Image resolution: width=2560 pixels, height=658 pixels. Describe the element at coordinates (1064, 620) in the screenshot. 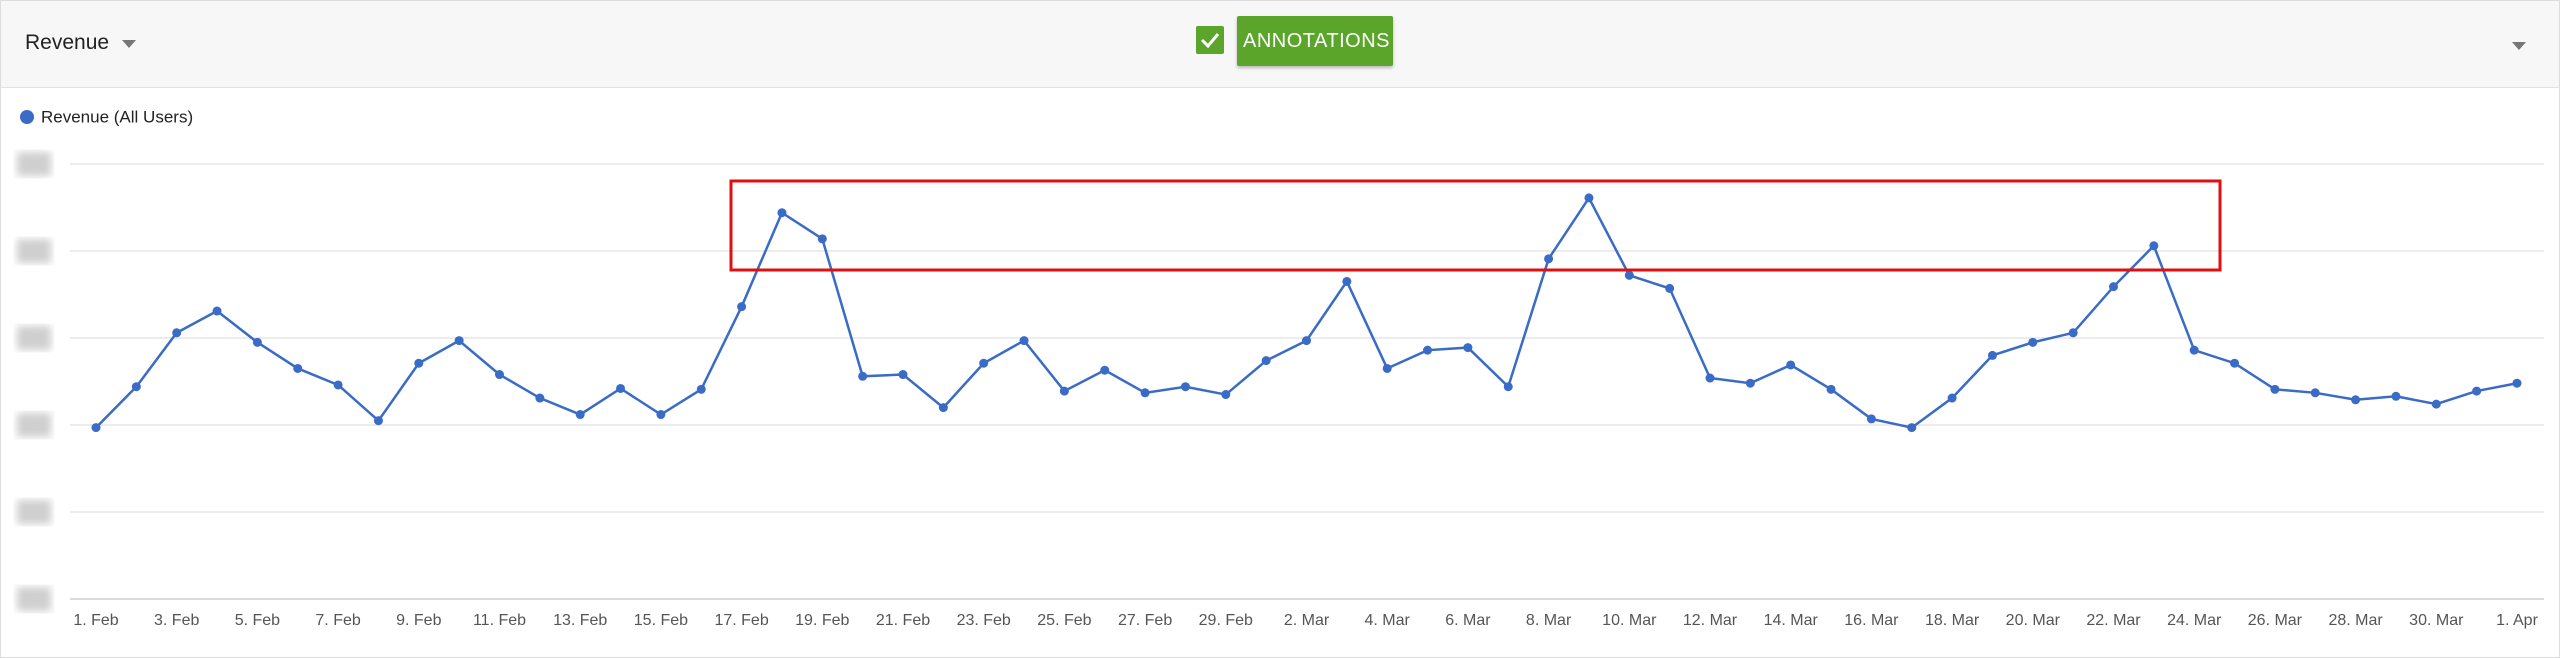

I see `x-tick-label: 25. Feb` at that location.